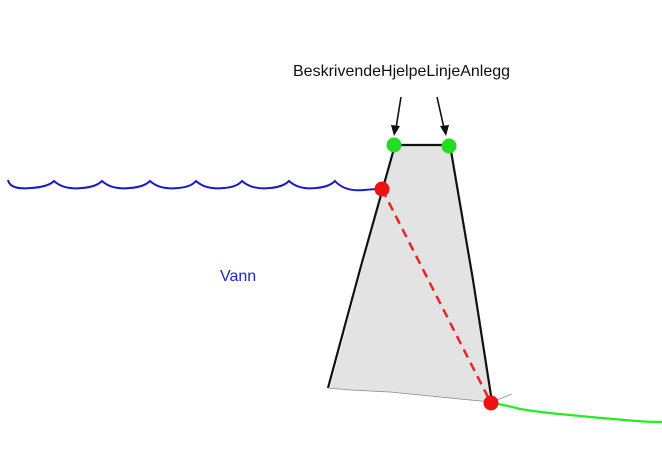 This screenshot has height=469, width=662. What do you see at coordinates (436, 296) in the screenshot?
I see `contact-line-dashed` at bounding box center [436, 296].